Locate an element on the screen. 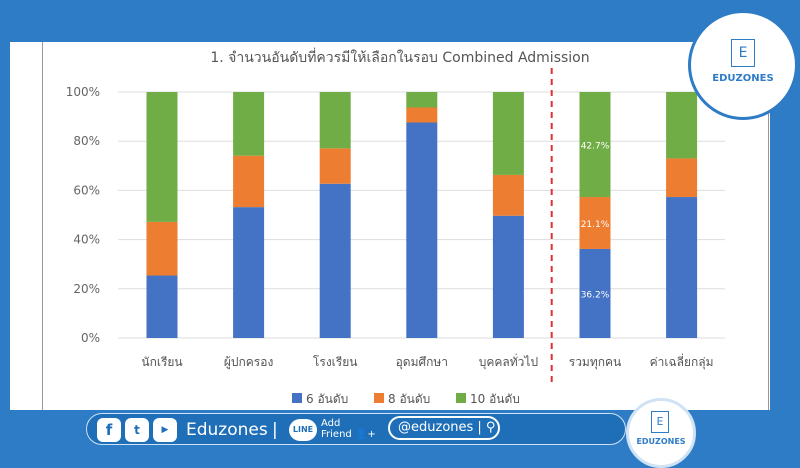 This screenshot has height=468, width=800. handle-search: @eduzones | ⚲ is located at coordinates (444, 428).